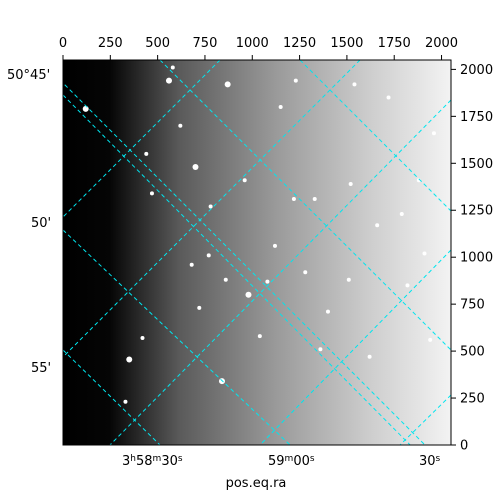  I want to click on dec-label-50: 50', so click(41, 223).